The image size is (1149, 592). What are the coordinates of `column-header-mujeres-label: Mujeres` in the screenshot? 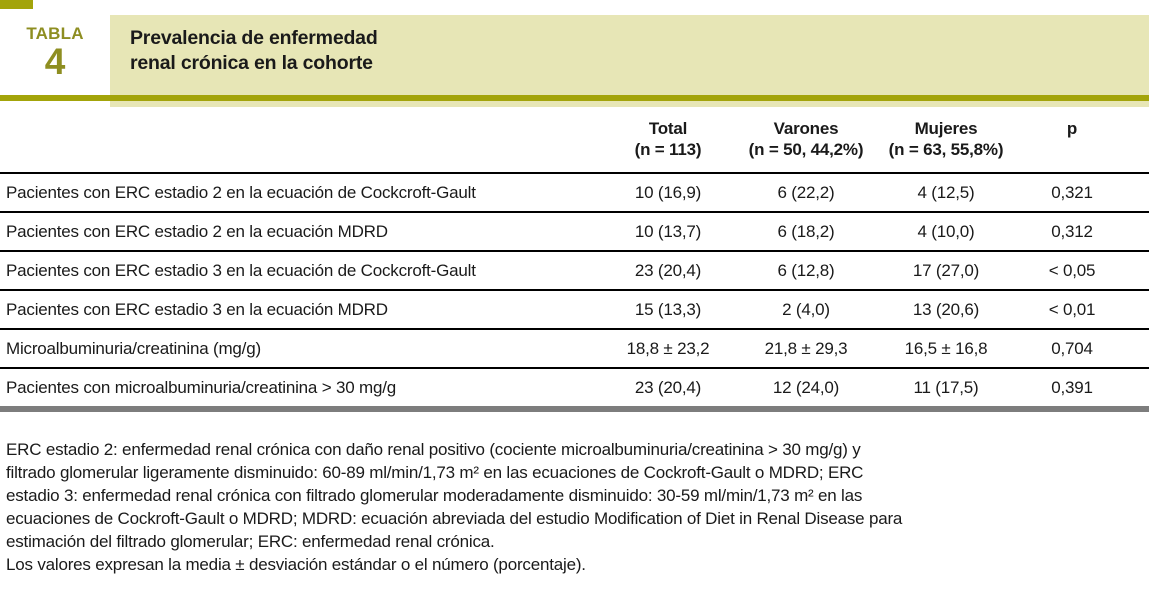 It's located at (946, 128).